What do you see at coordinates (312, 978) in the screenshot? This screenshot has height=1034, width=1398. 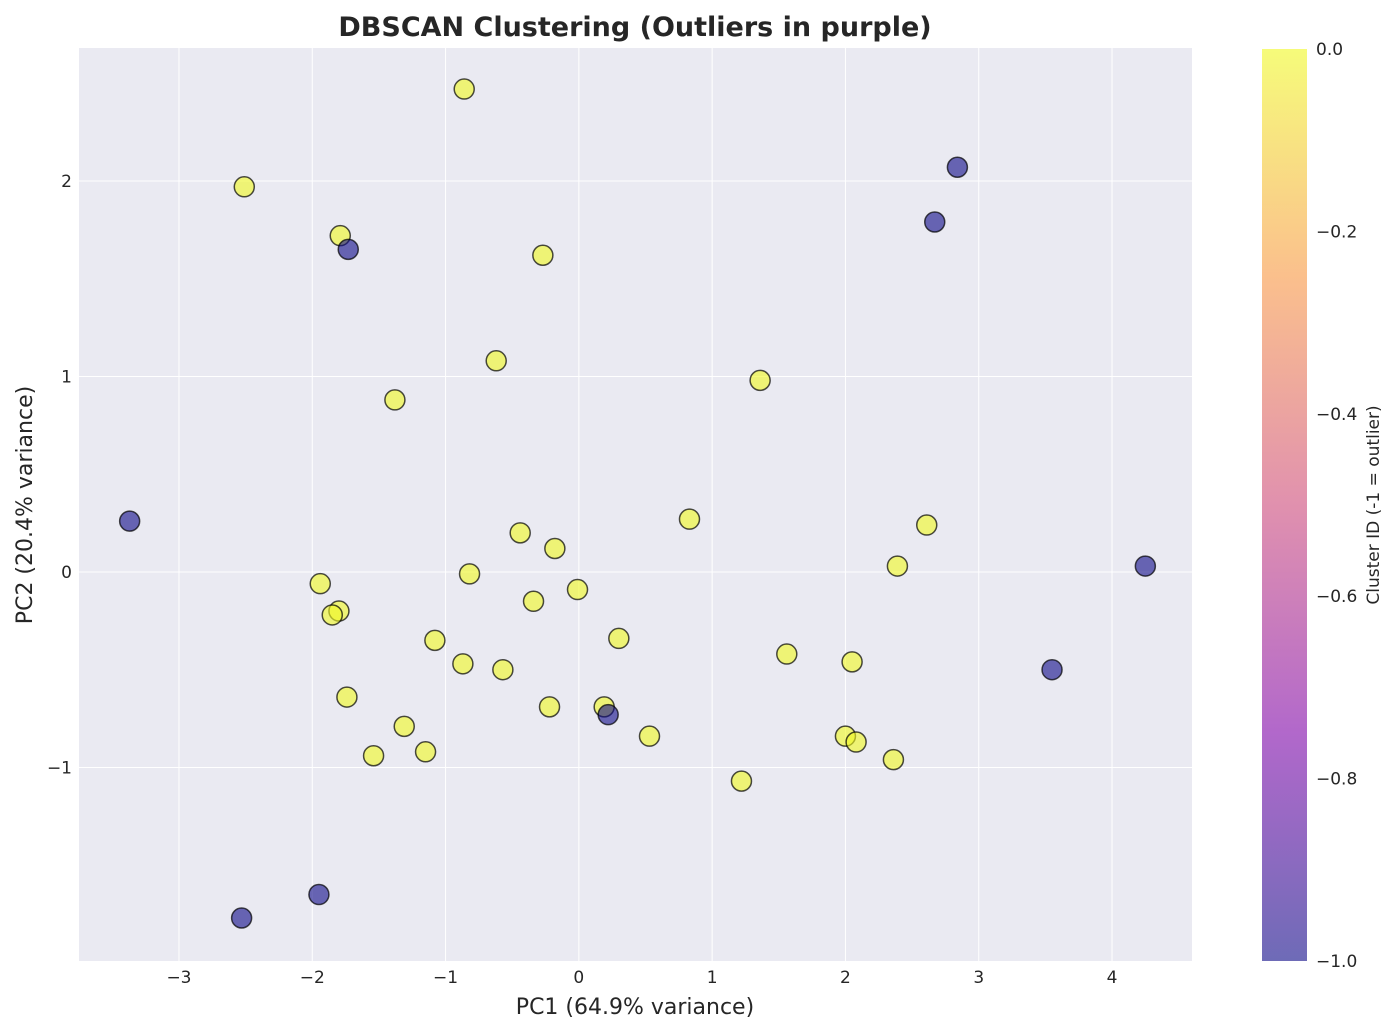 I see `x-tick-label: −2` at bounding box center [312, 978].